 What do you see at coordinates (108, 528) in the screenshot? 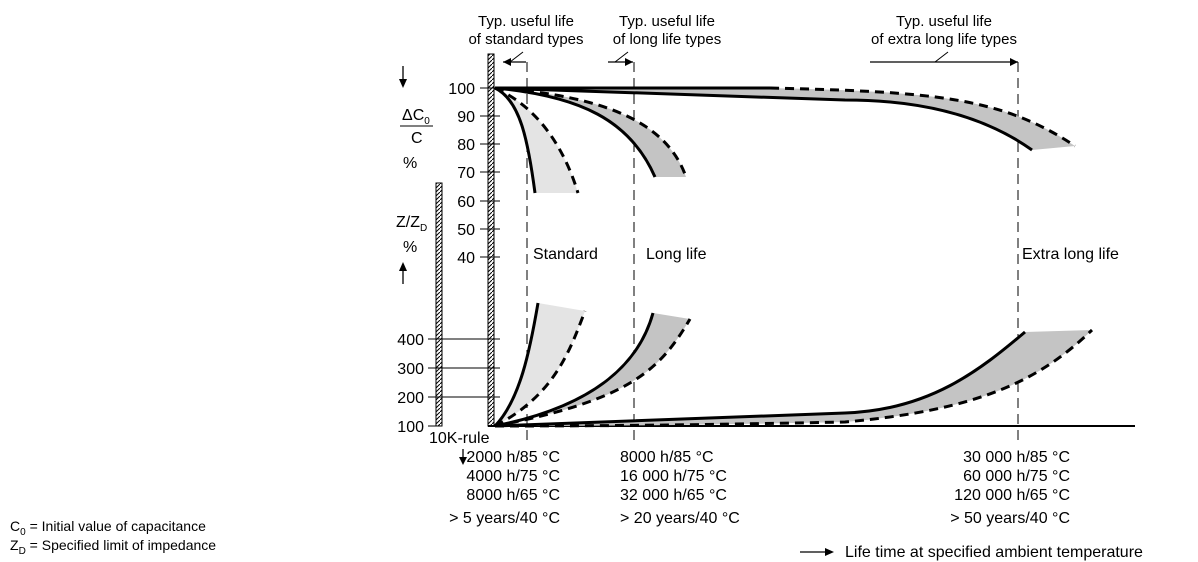
I see `legend-c0: C0 = Initial value of capacitance` at bounding box center [108, 528].